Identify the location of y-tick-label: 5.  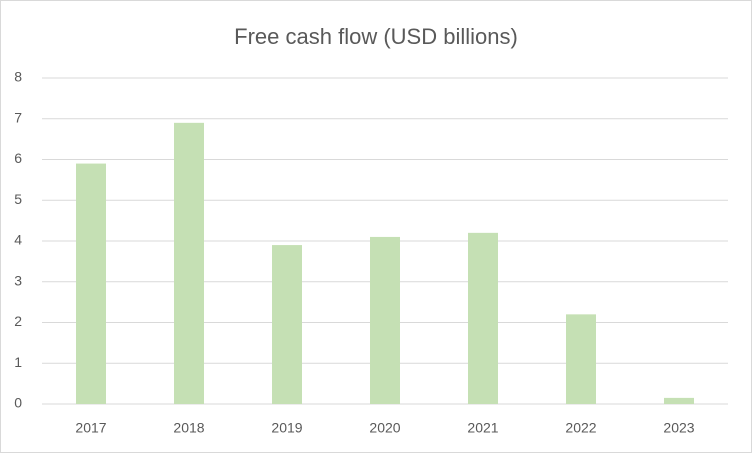
(18, 199).